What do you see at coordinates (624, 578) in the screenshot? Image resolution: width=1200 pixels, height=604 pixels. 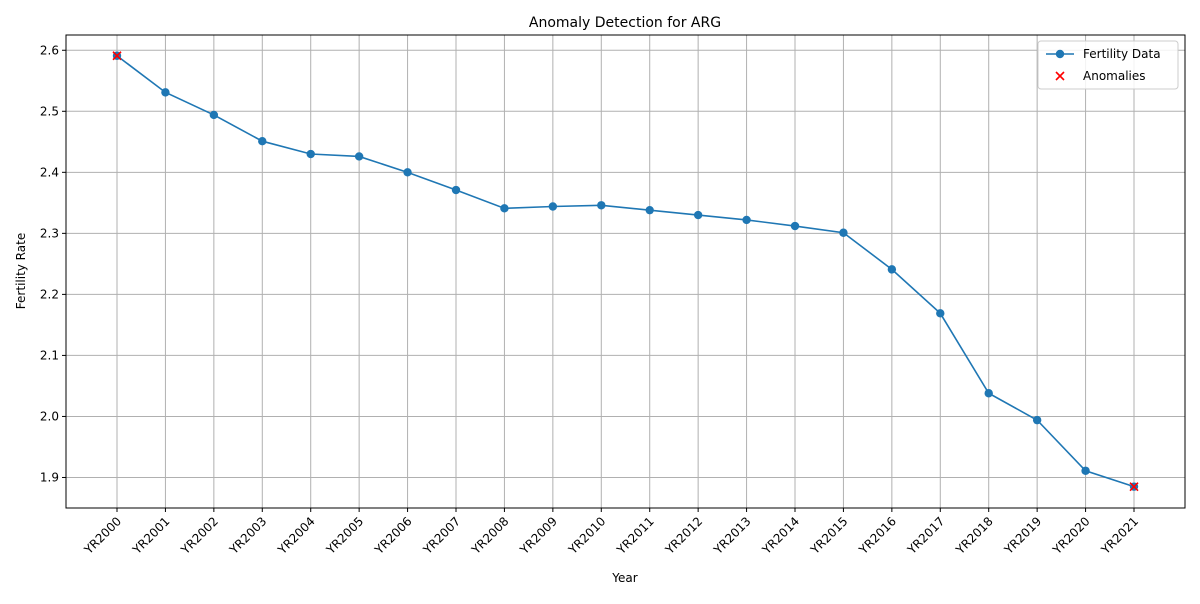 I see `x-axis-label: Year` at bounding box center [624, 578].